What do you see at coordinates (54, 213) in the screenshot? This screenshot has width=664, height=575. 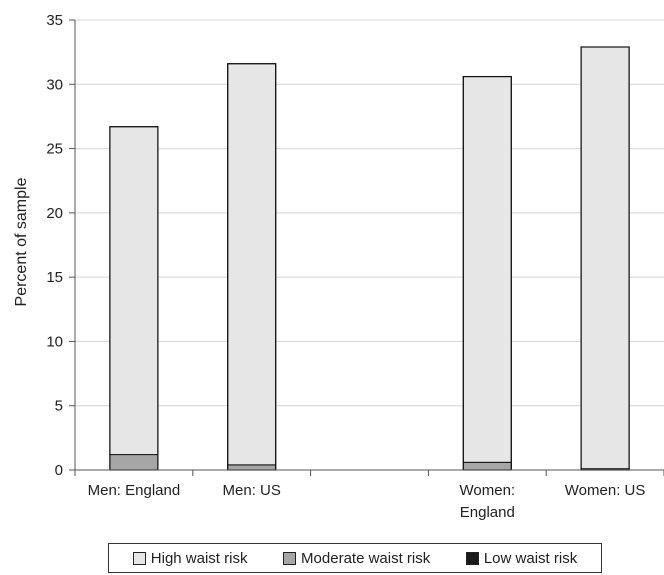 I see `y-tick-label: 20` at bounding box center [54, 213].